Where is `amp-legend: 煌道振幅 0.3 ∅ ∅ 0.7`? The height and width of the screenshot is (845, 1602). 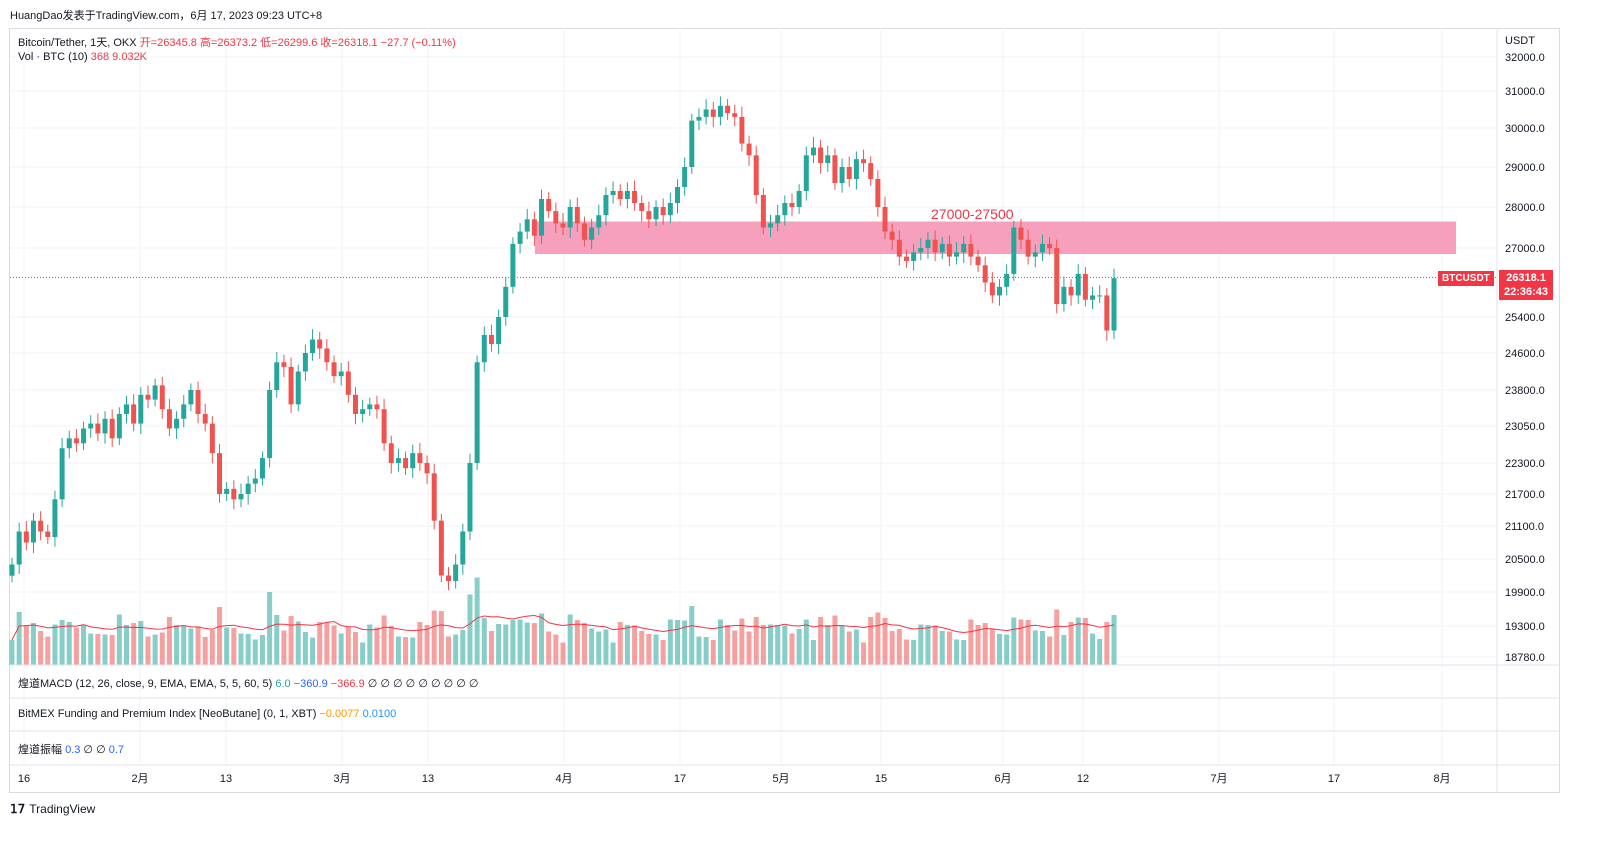
amp-legend: 煌道振幅 0.3 ∅ ∅ 0.7 is located at coordinates (71, 749).